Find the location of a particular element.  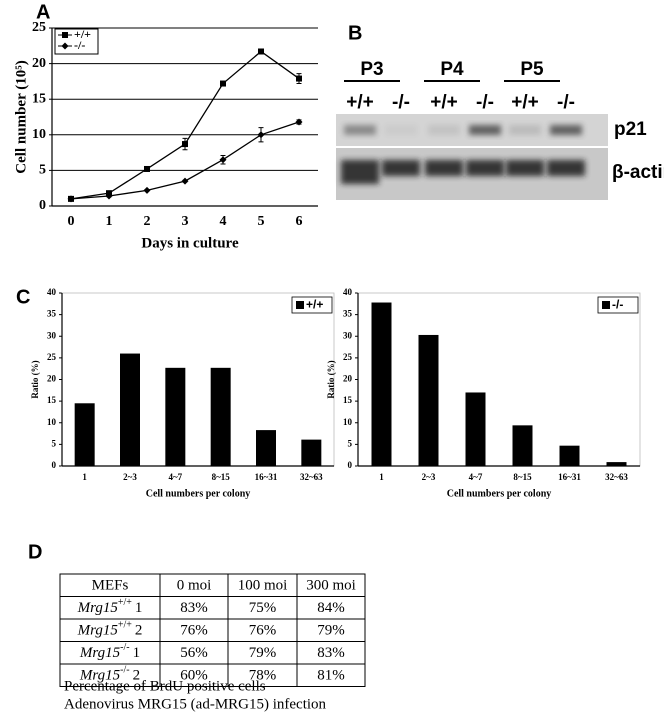

y-axis-title: Ratio (%) is located at coordinates (331, 379).